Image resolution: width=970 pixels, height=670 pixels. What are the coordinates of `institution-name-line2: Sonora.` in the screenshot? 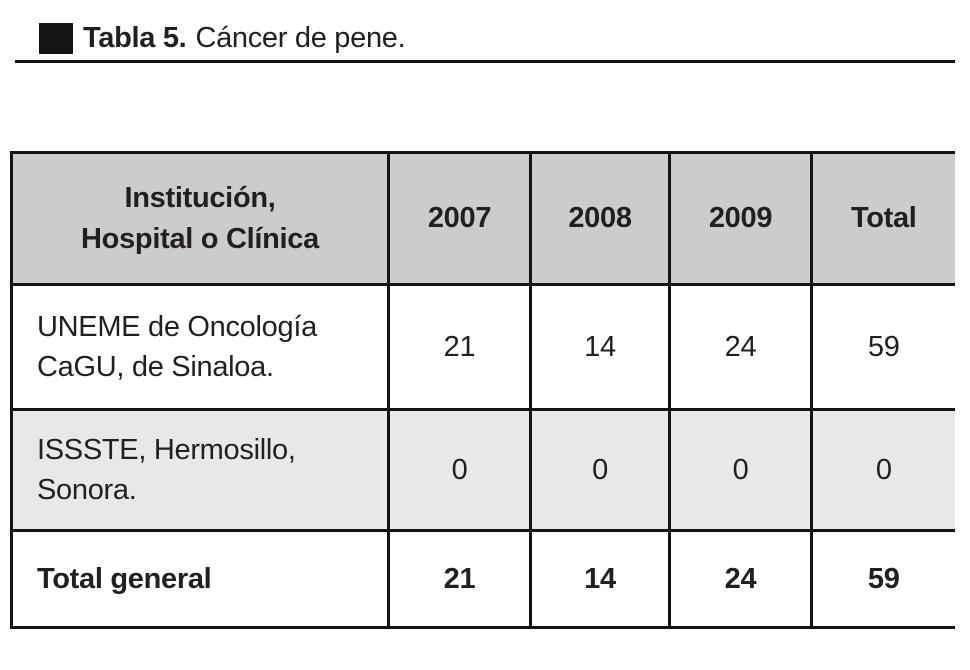 It's located at (87, 490).